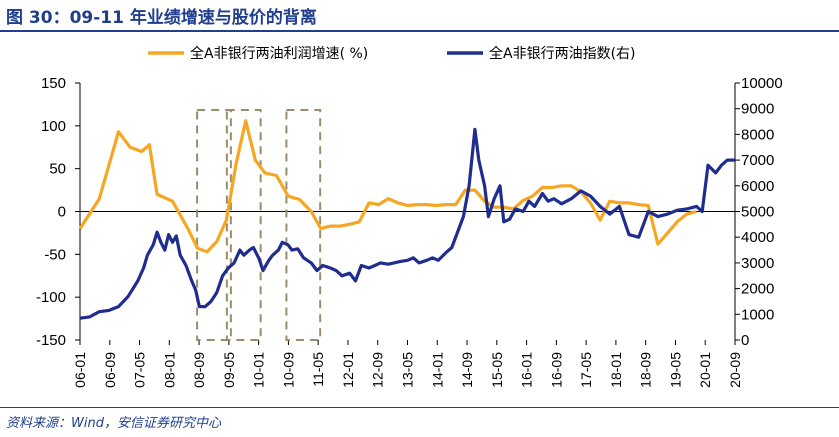  Describe the element at coordinates (757, 109) in the screenshot. I see `right-tick-label: 9000` at that location.